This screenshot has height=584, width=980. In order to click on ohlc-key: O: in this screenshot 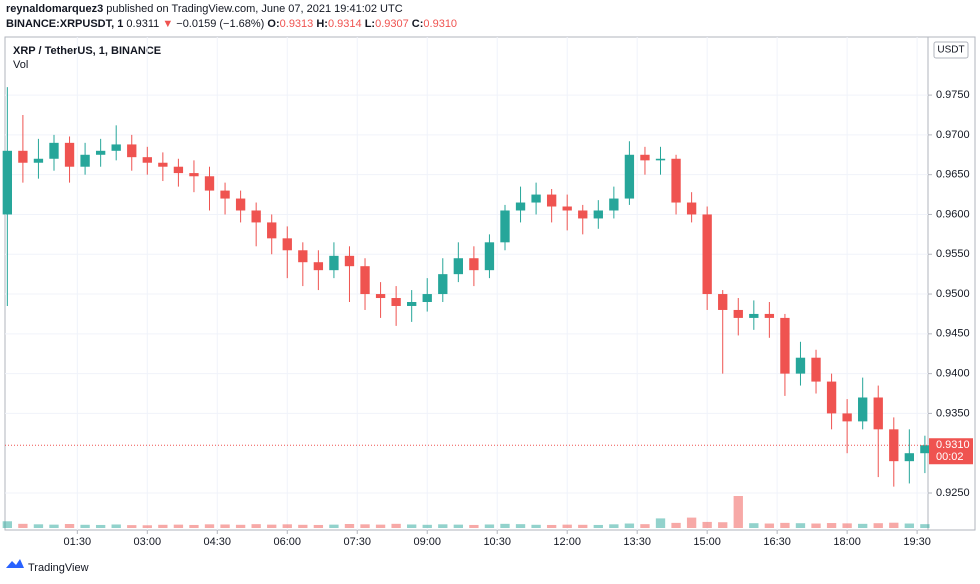, I will do `click(273, 24)`.